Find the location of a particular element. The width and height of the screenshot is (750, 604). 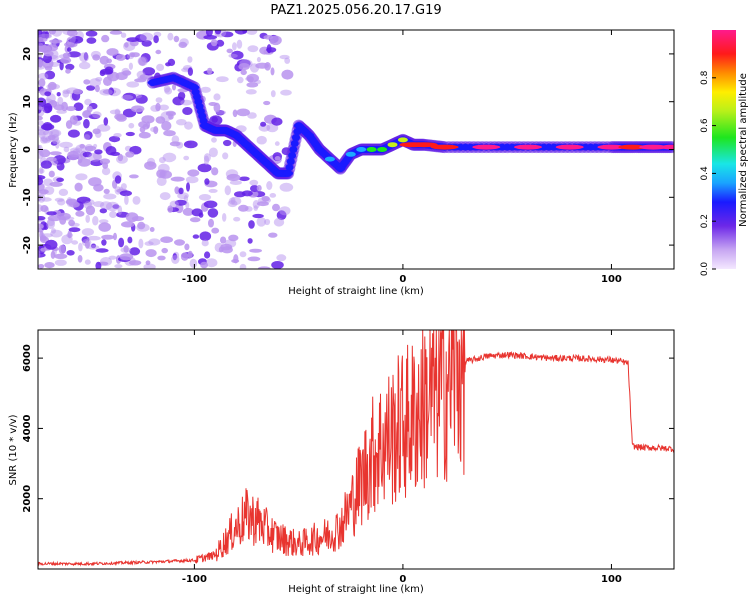

spectrogram-x-tick-label: 100 is located at coordinates (611, 279).